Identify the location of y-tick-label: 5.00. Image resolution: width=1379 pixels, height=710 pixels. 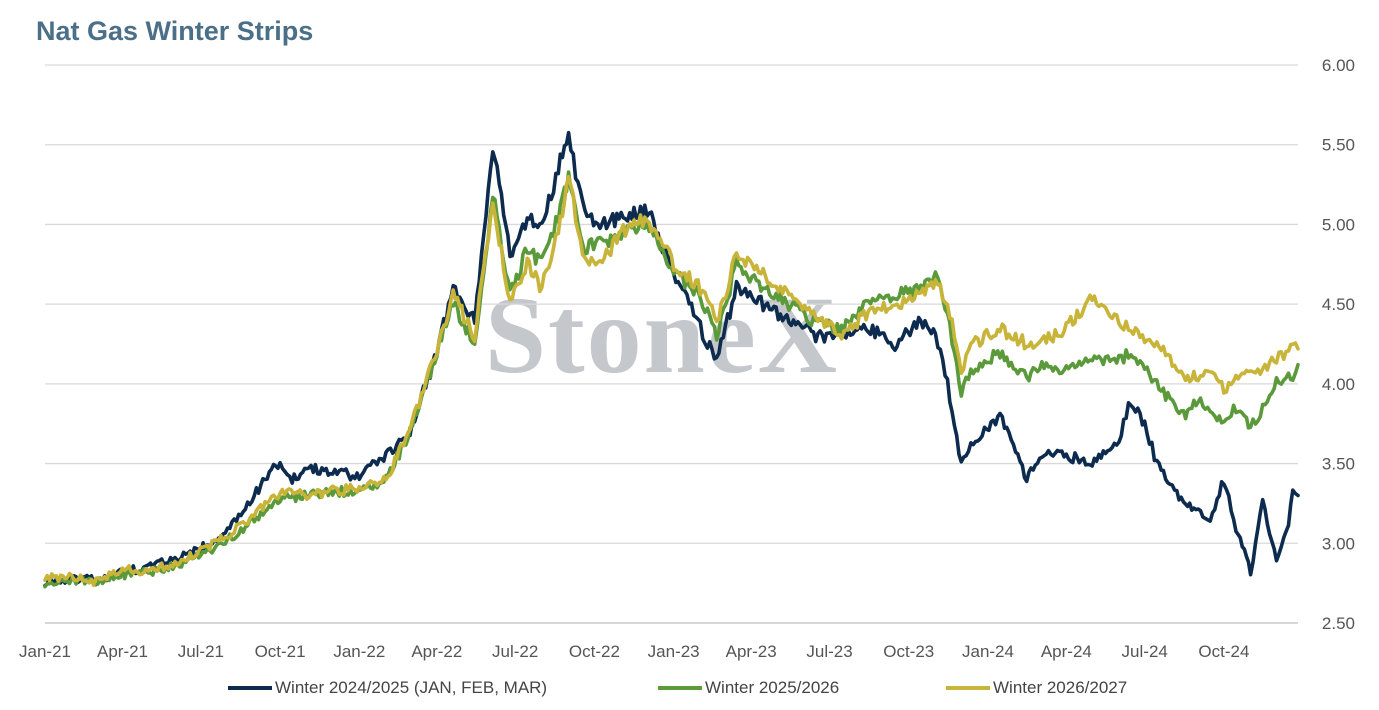
(1338, 224).